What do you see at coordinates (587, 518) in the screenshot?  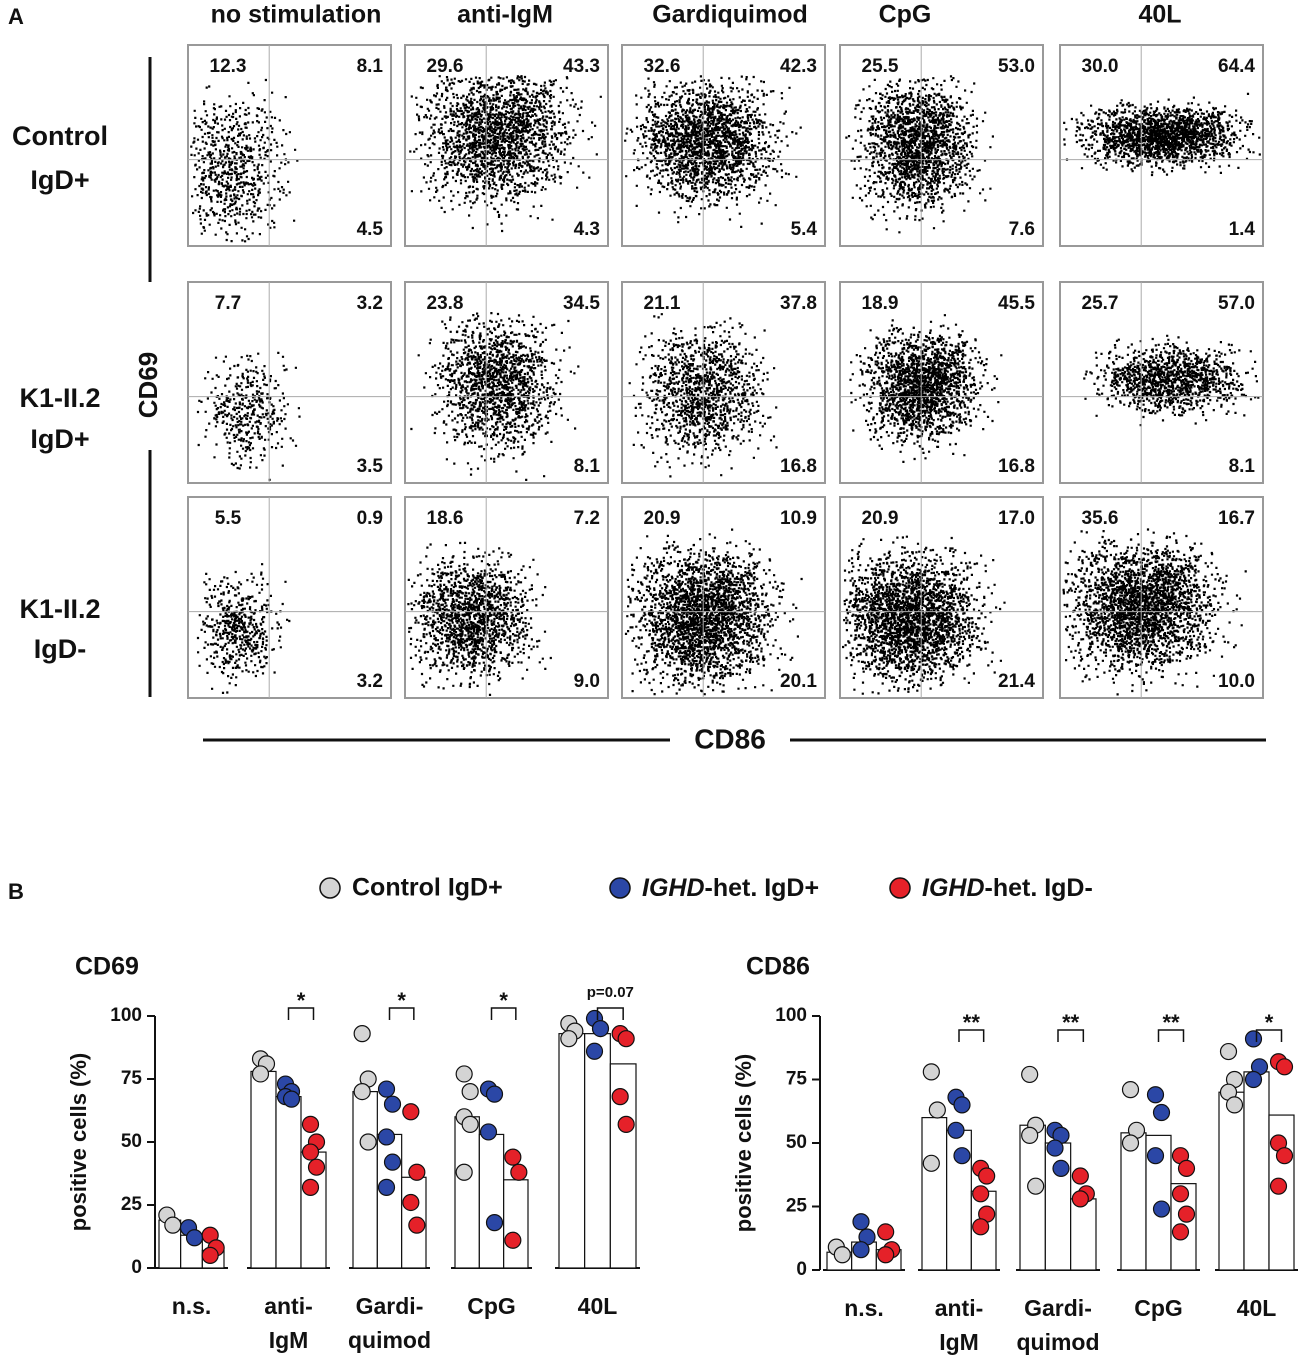 I see `quadrant-value: 7.2` at bounding box center [587, 518].